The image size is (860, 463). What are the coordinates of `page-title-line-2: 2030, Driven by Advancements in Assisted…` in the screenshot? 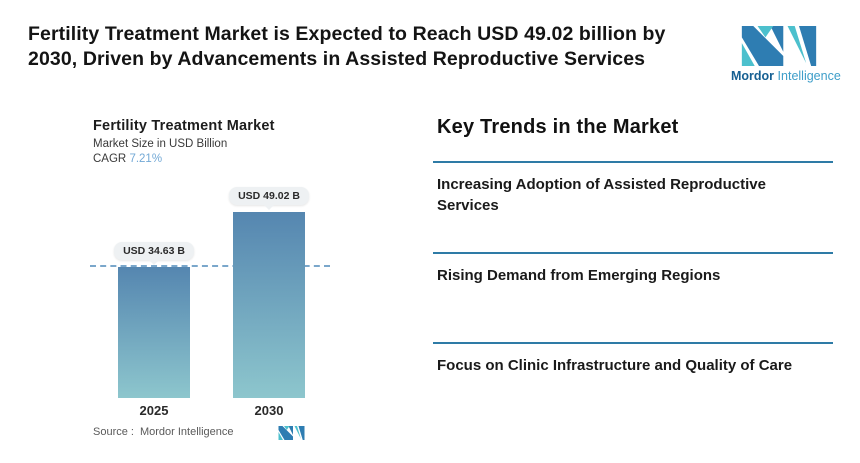 It's located at (337, 59).